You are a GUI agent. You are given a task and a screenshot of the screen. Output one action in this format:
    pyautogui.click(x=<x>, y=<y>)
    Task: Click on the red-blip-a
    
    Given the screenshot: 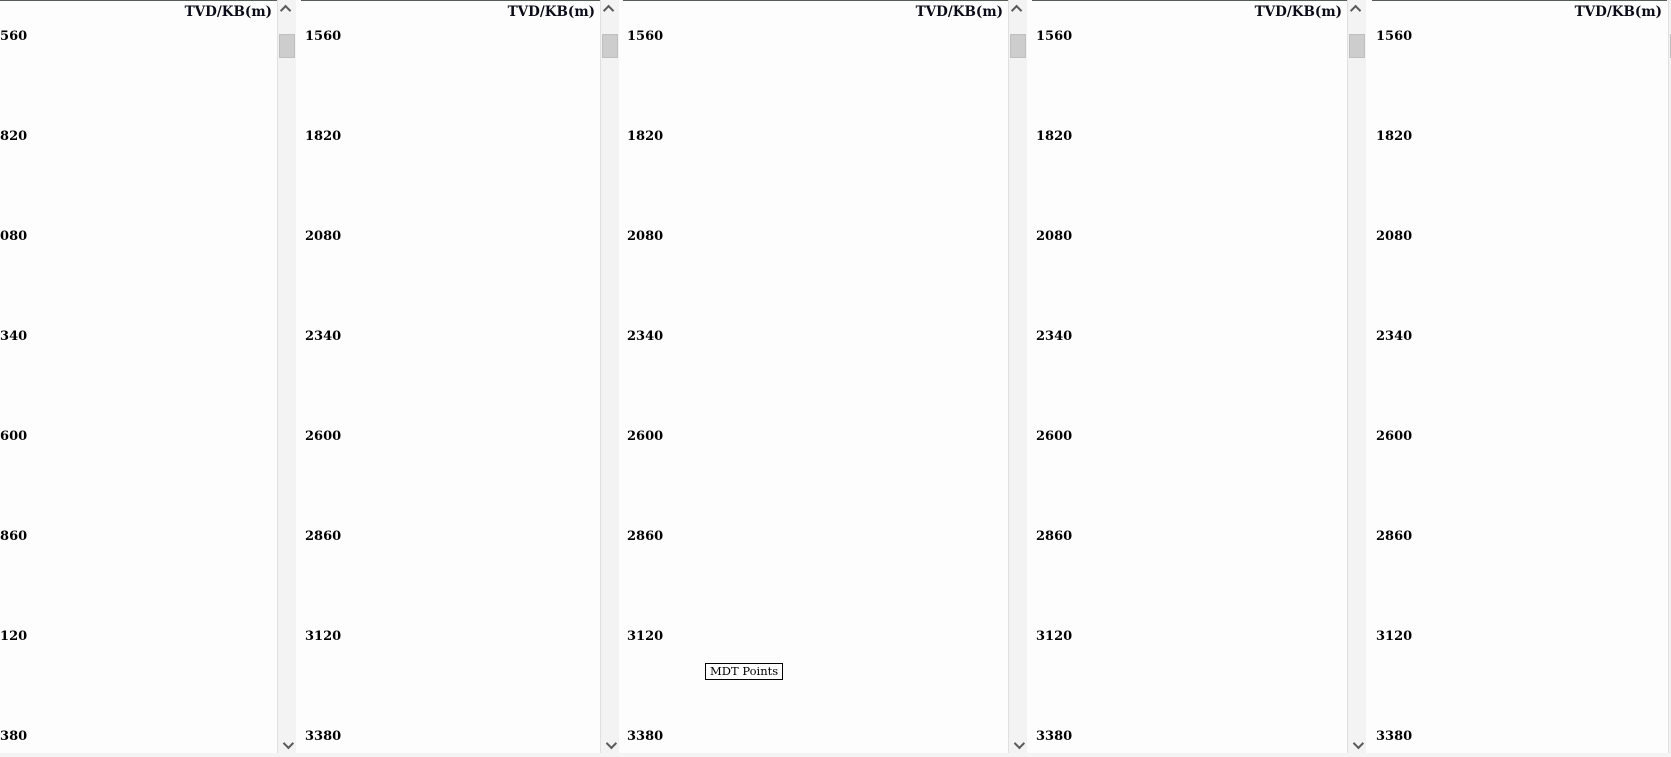 What is the action you would take?
    pyautogui.click(x=7, y=393)
    